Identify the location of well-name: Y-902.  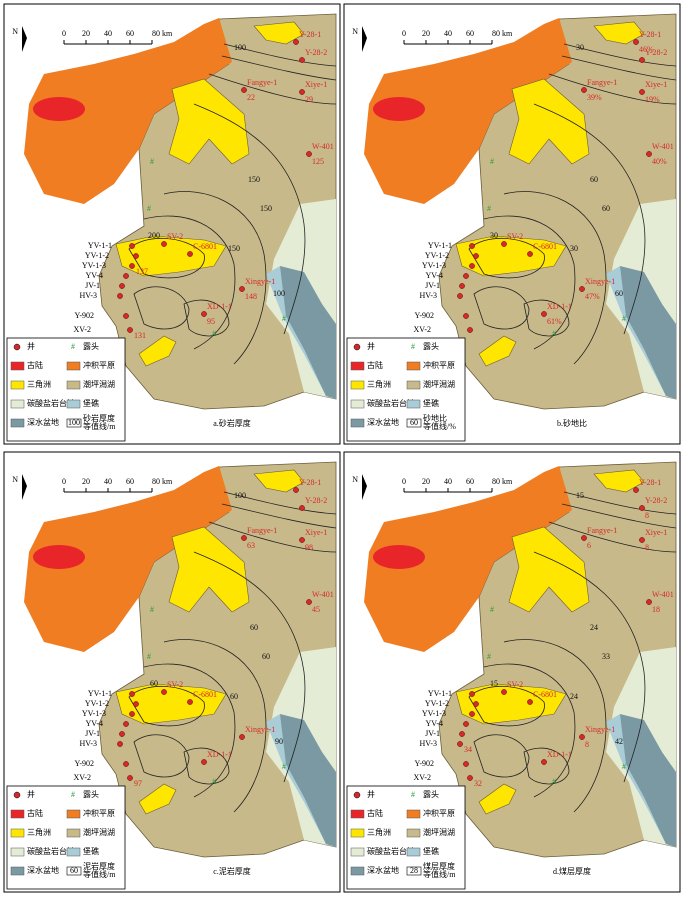
(84, 763).